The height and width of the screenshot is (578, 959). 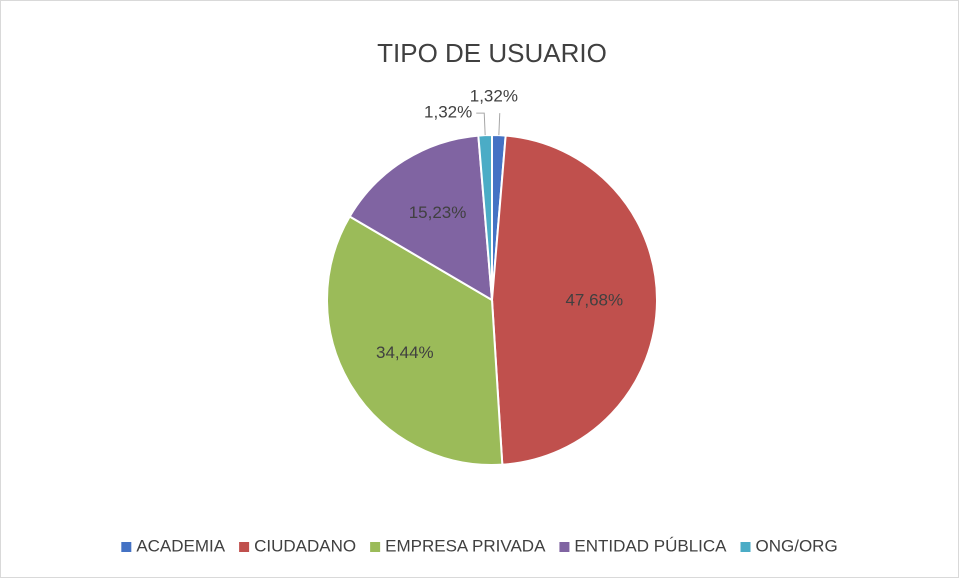 What do you see at coordinates (405, 352) in the screenshot?
I see `data-label: 34,44%` at bounding box center [405, 352].